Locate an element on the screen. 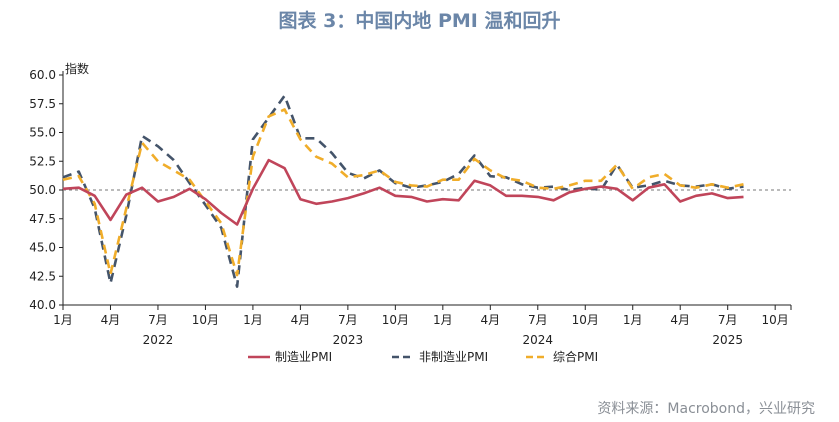 The image size is (839, 422). legend-label-0: 制造业PMI is located at coordinates (303, 357).